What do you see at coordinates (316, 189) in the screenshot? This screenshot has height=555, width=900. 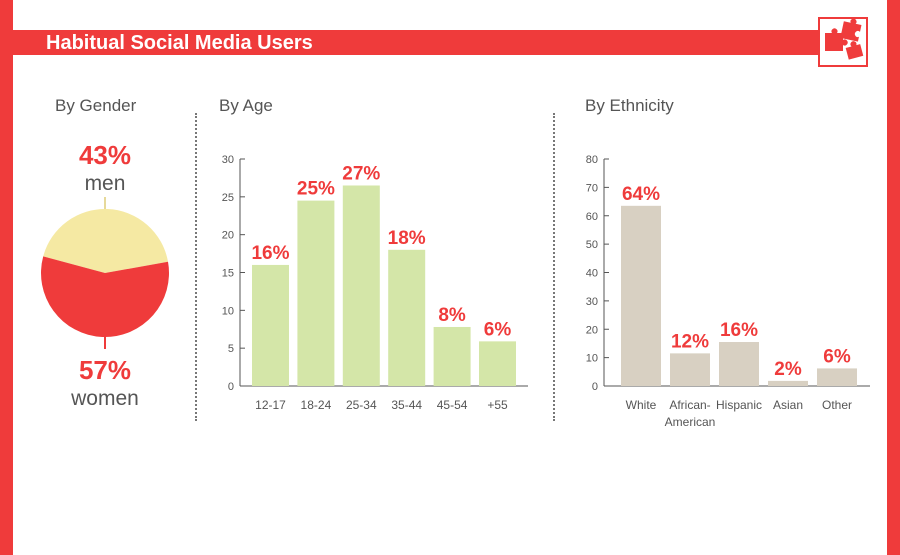 I see `age-value-label: 25%` at bounding box center [316, 189].